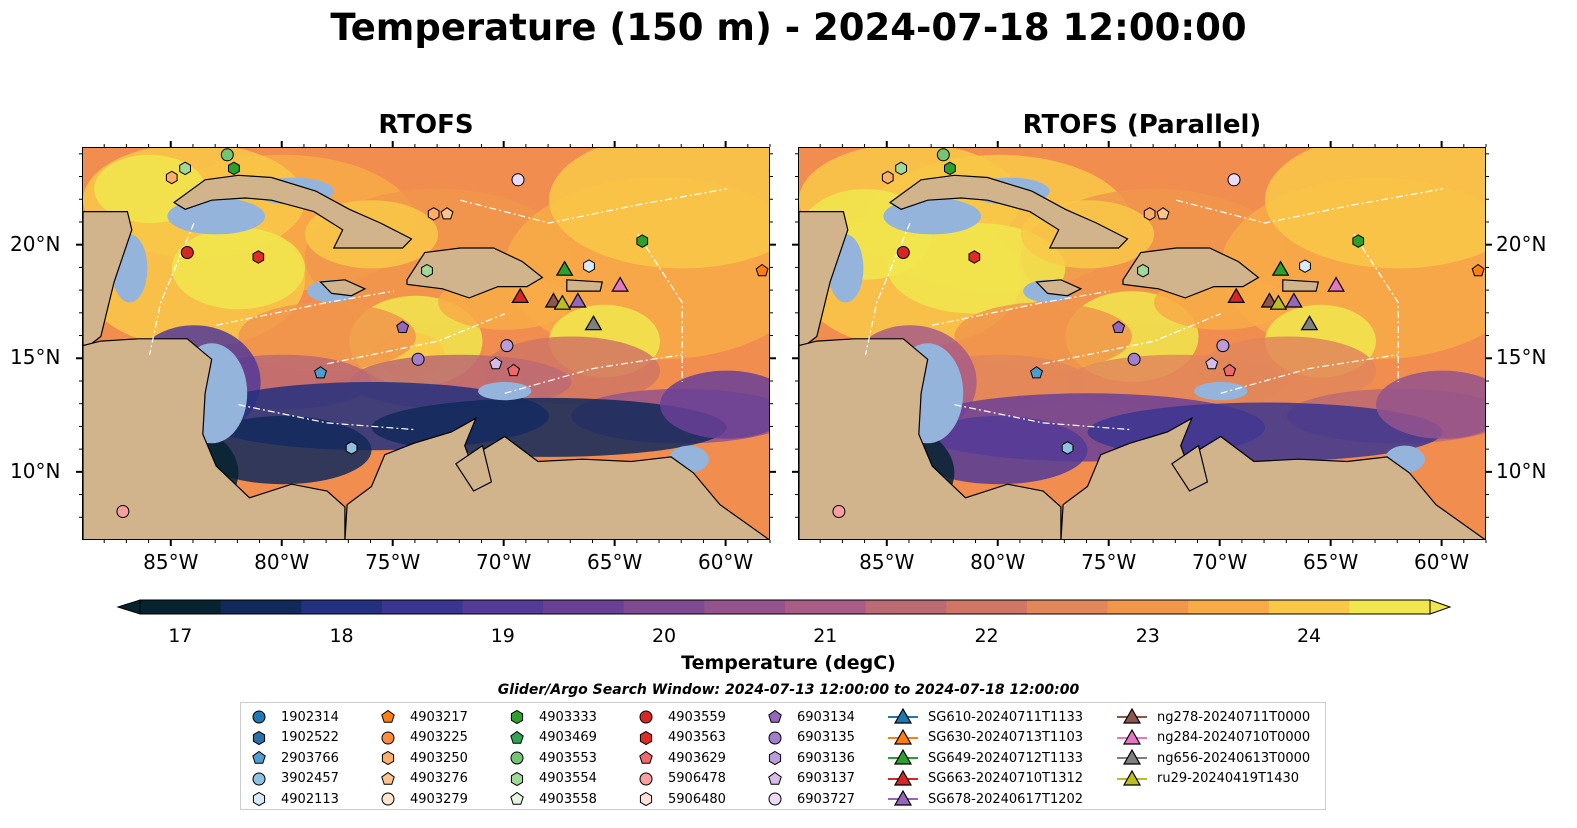 The image size is (1577, 828). Describe the element at coordinates (1331, 562) in the screenshot. I see `lon-tick-label: 65°W` at that location.